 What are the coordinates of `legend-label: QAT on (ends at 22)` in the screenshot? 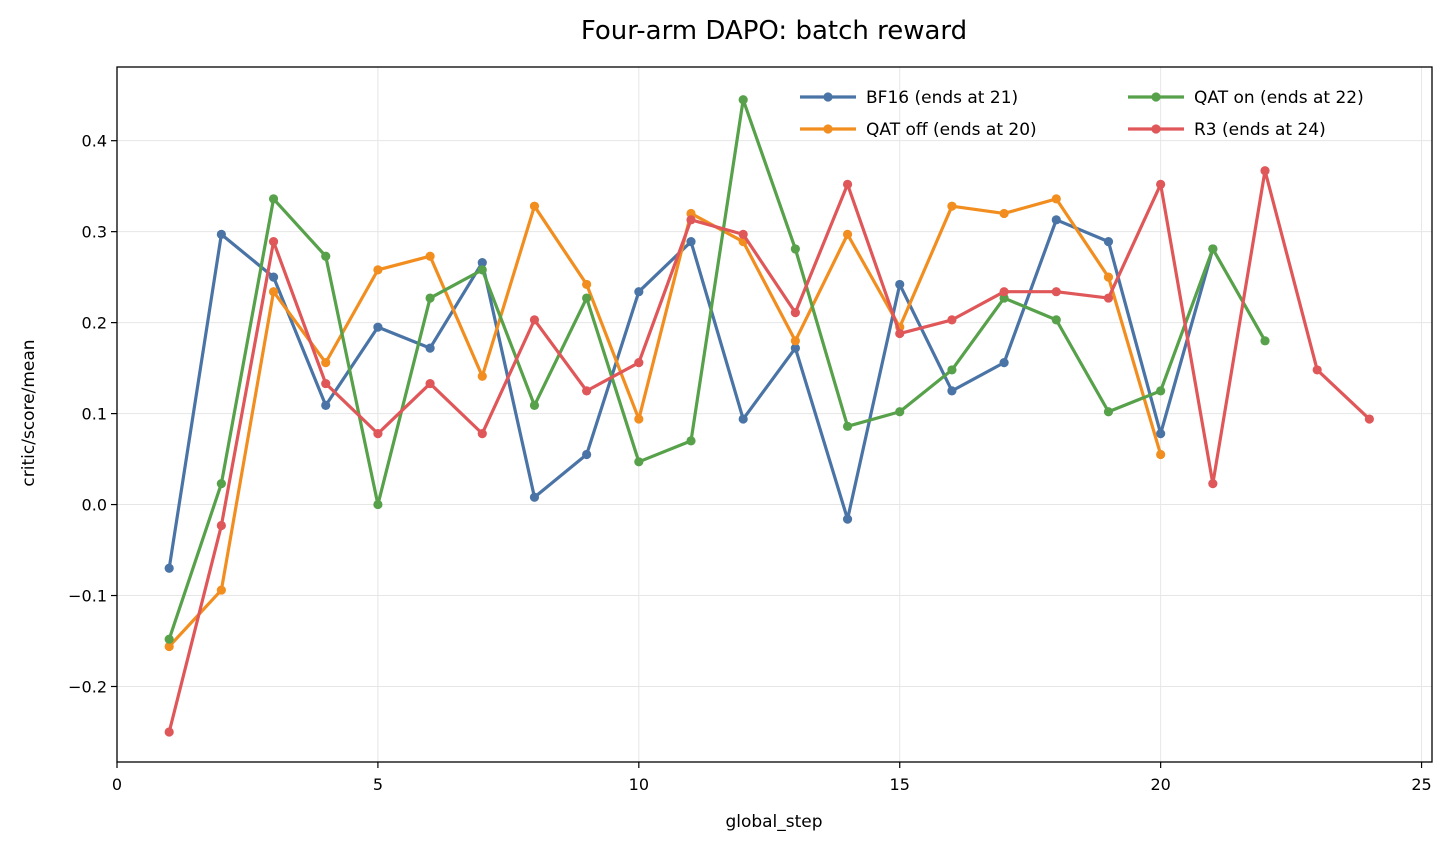 It's located at (1279, 98).